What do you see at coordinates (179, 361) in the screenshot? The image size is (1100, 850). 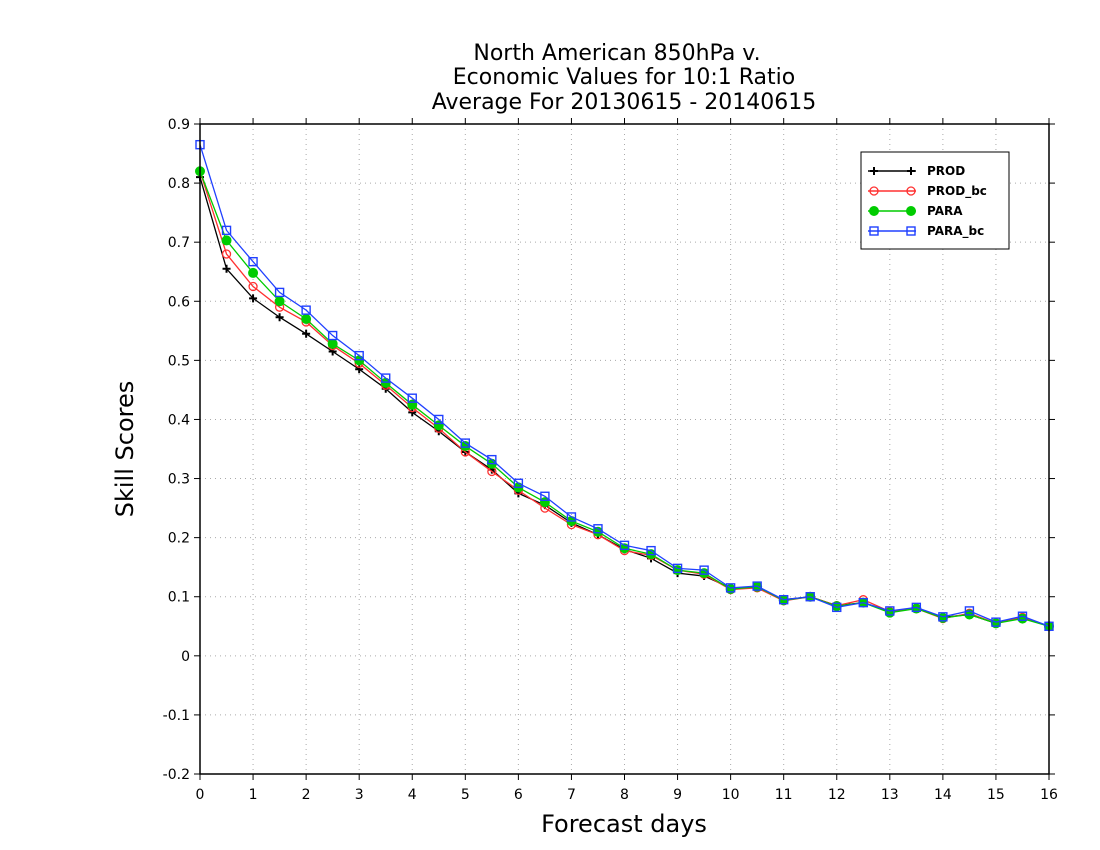 I see `y-tick-label: 0.5` at bounding box center [179, 361].